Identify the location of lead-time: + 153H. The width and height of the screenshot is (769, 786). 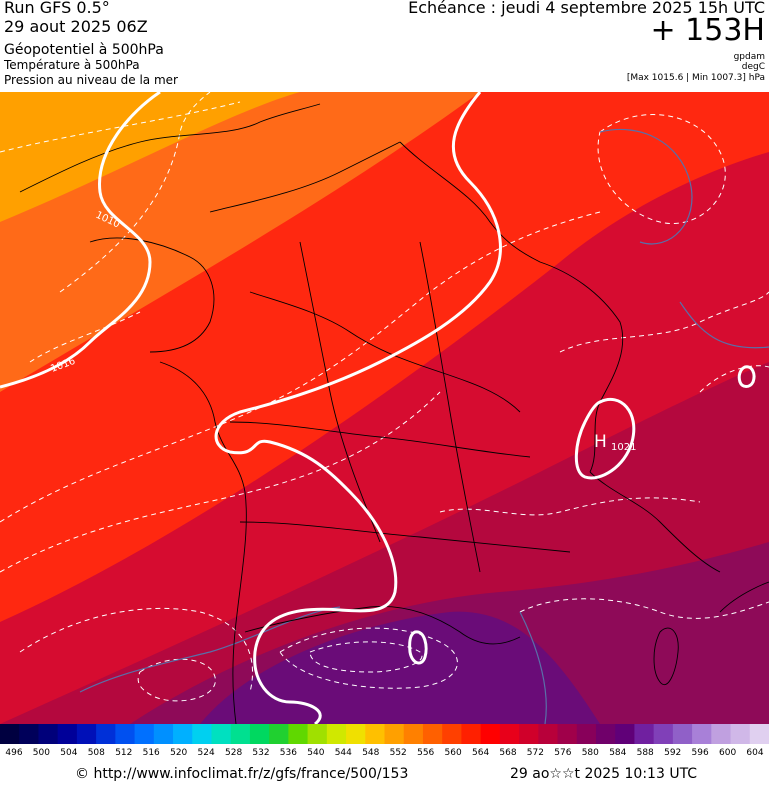
(708, 30).